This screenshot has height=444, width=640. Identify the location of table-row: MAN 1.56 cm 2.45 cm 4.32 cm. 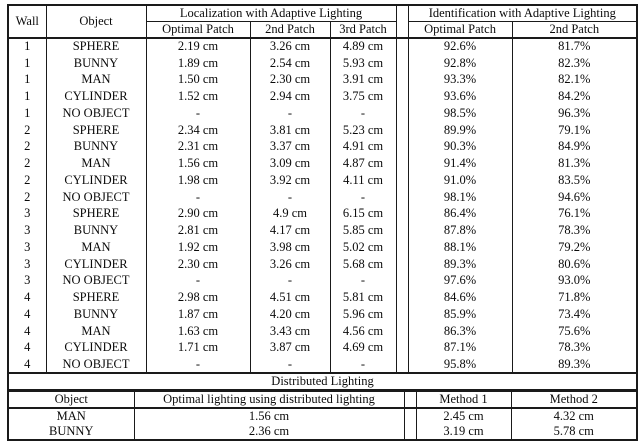
(322, 416).